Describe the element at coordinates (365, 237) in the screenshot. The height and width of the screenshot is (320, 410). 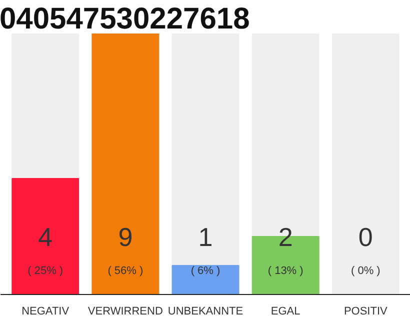
I see `data-label: 0` at that location.